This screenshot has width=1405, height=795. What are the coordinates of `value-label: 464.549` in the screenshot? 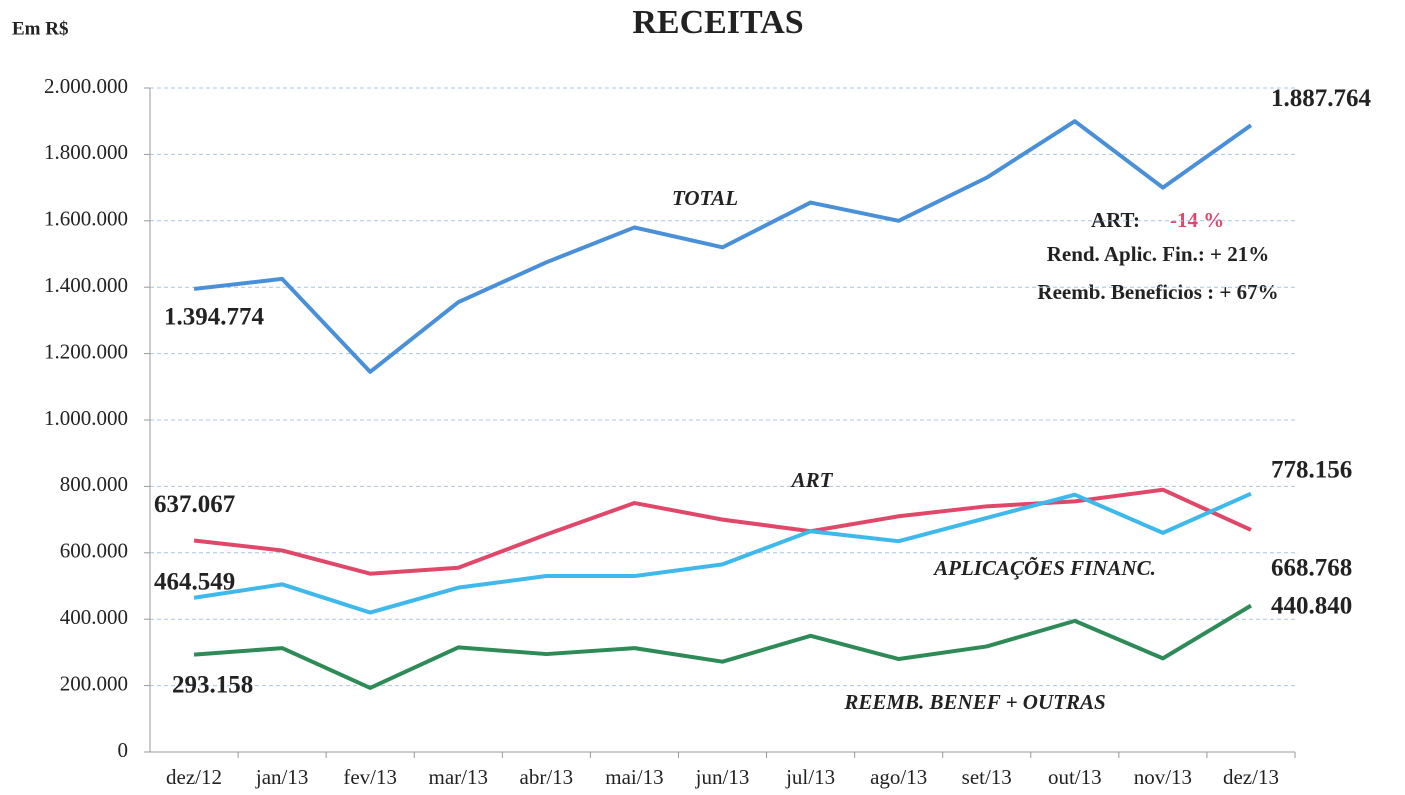 It's located at (194, 582).